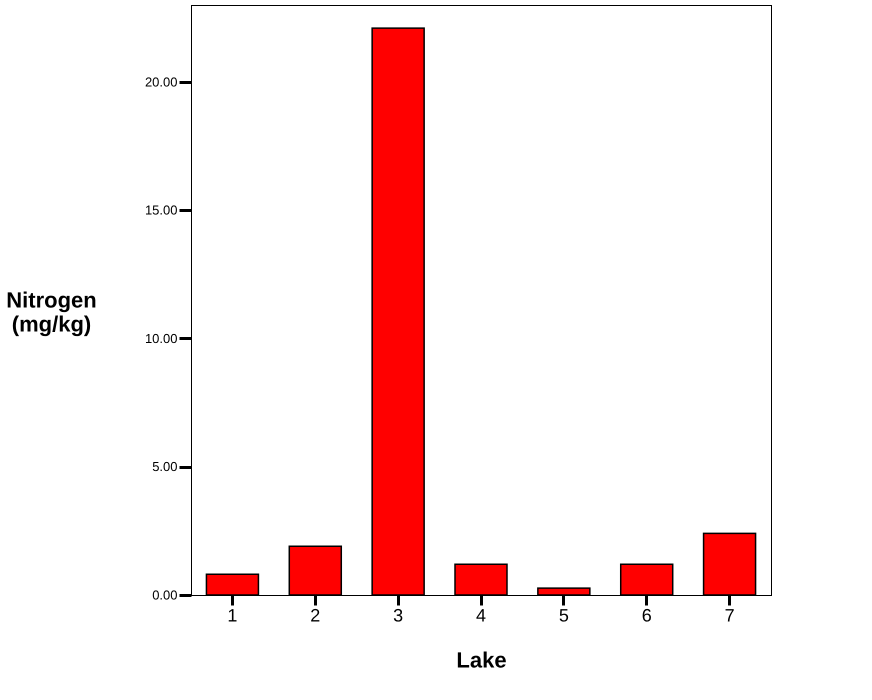  I want to click on x-tick-label: 2, so click(315, 616).